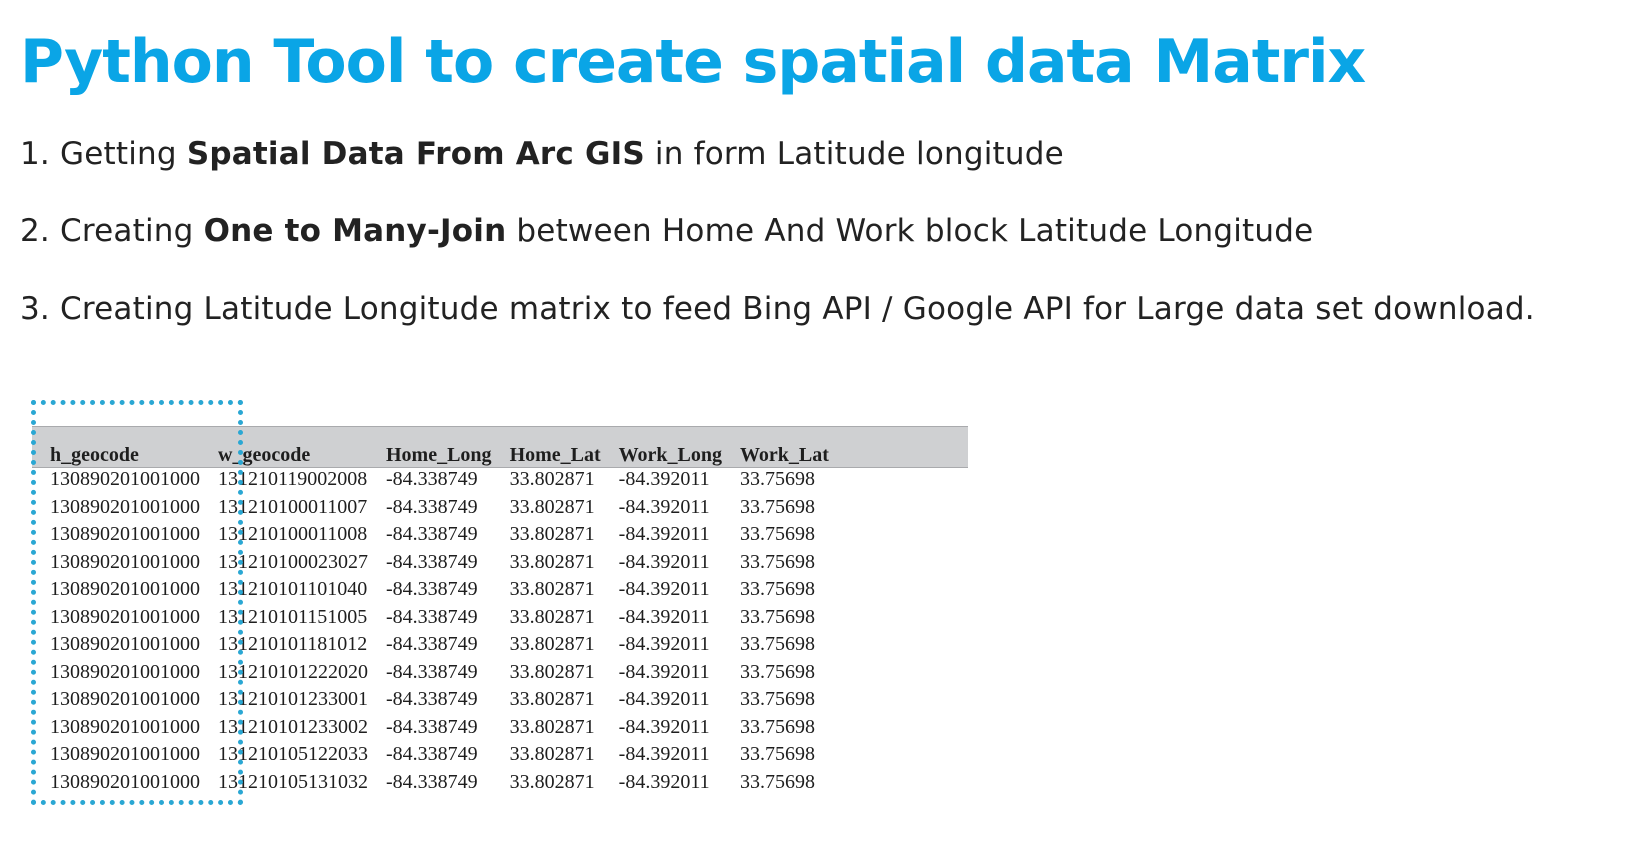 The image size is (1645, 845). What do you see at coordinates (103, 154) in the screenshot?
I see `step-1-prefix: 1. Getting` at bounding box center [103, 154].